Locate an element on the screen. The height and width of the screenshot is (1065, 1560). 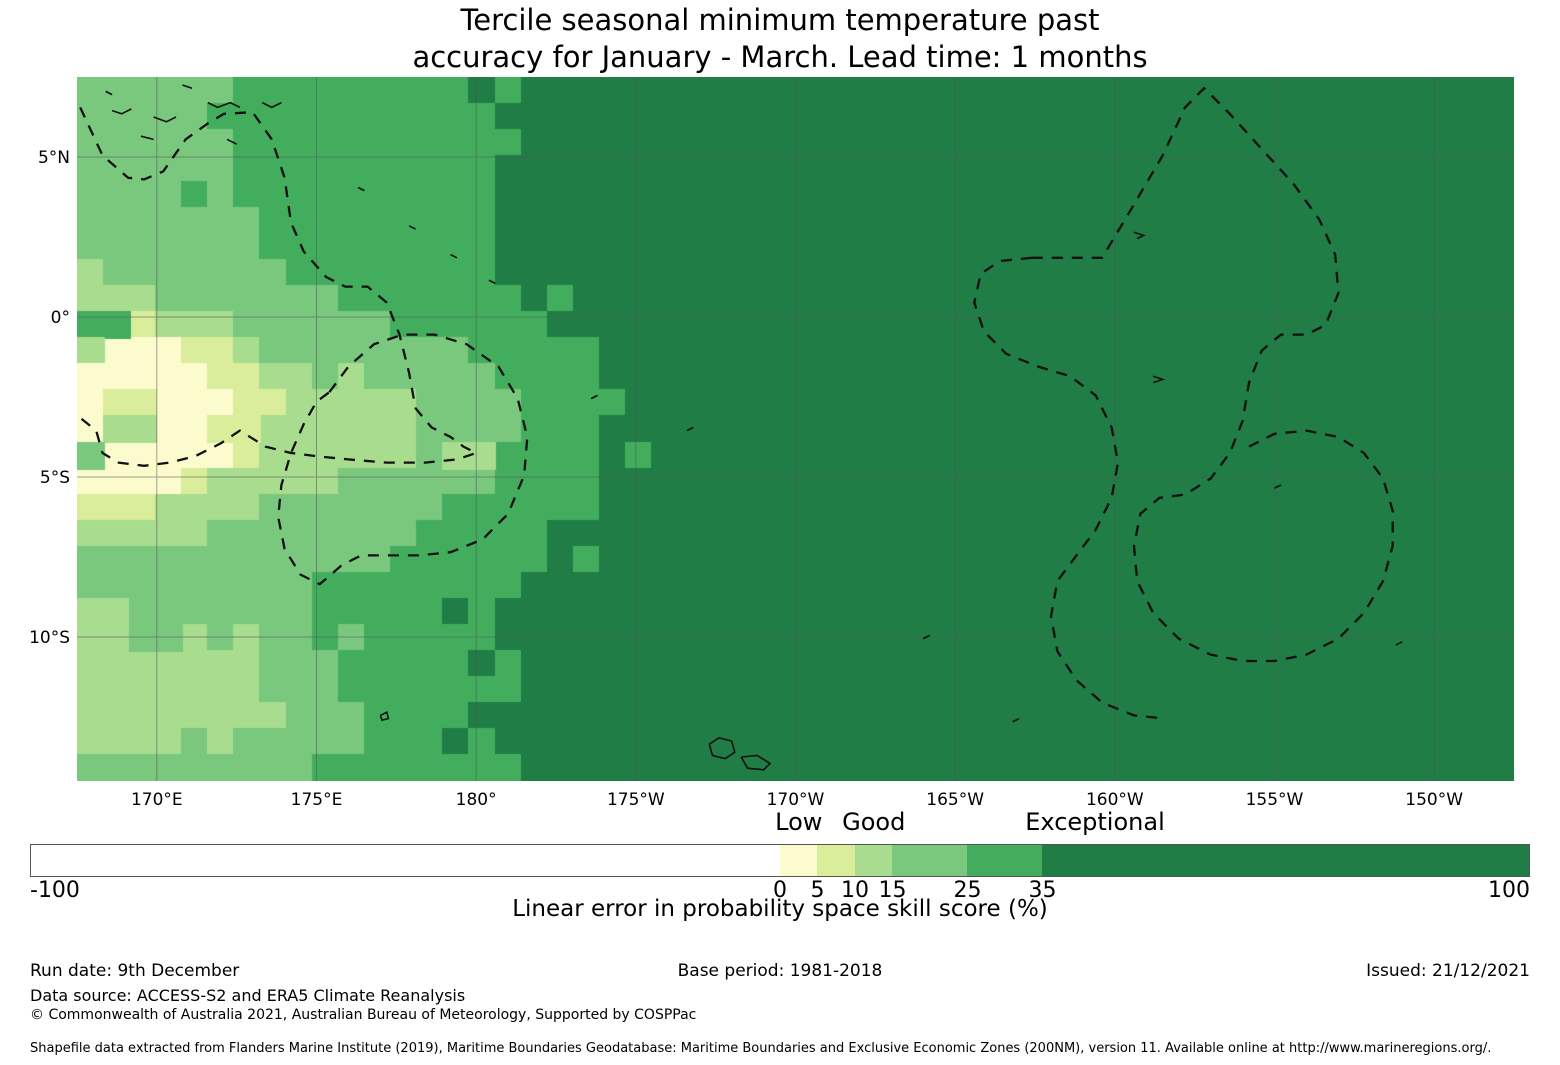
colorbar-tick-label: 10 is located at coordinates (855, 890).